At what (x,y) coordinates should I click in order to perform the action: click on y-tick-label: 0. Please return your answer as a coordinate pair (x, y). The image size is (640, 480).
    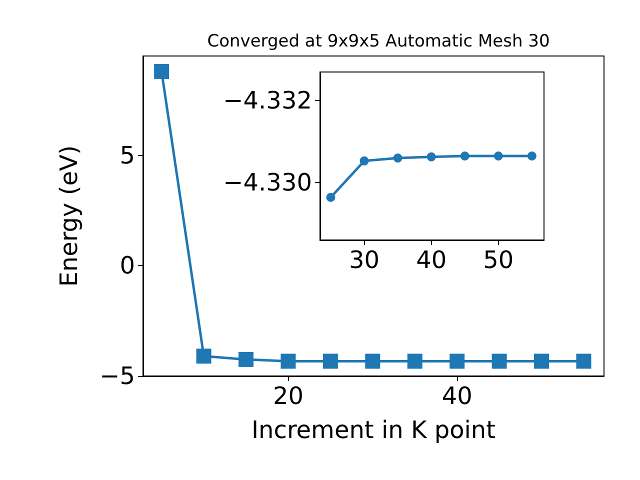
    Looking at the image, I should click on (127, 266).